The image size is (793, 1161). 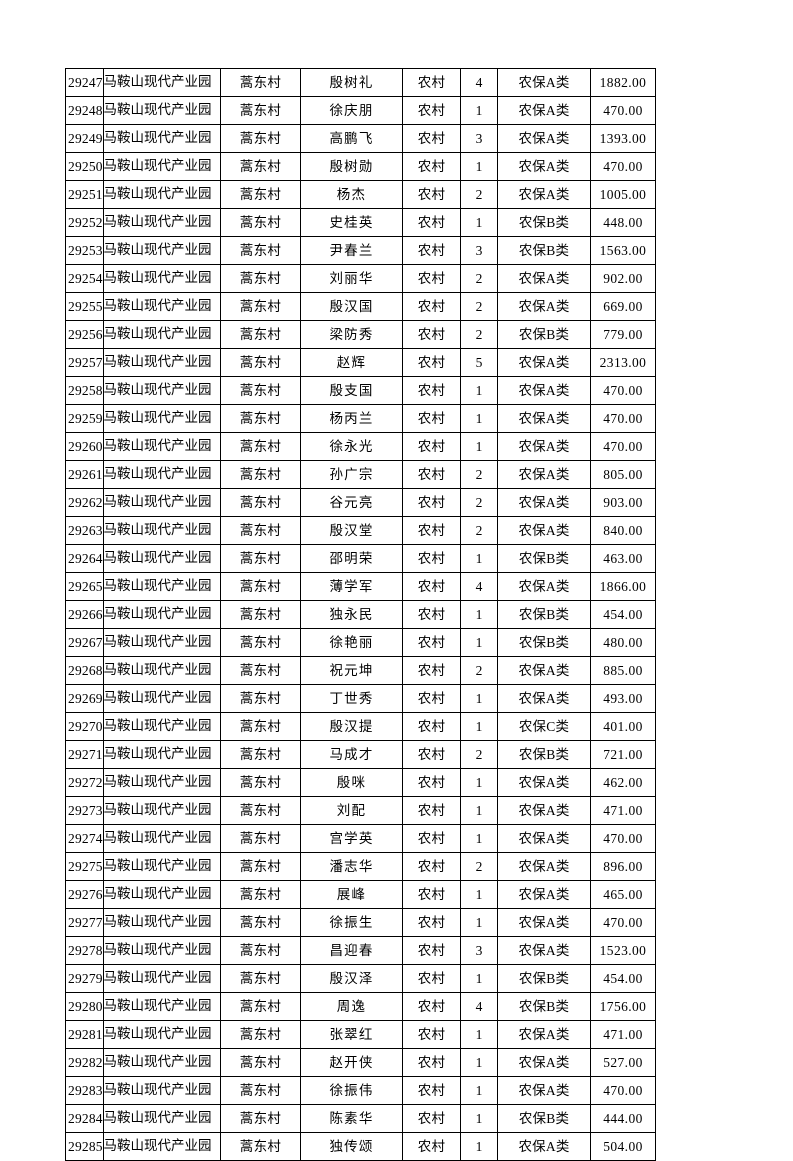 What do you see at coordinates (360, 502) in the screenshot?
I see `table-row: 29262州马鞍山现代产业园蒿东村谷元亮农村2农保A类903.00` at bounding box center [360, 502].